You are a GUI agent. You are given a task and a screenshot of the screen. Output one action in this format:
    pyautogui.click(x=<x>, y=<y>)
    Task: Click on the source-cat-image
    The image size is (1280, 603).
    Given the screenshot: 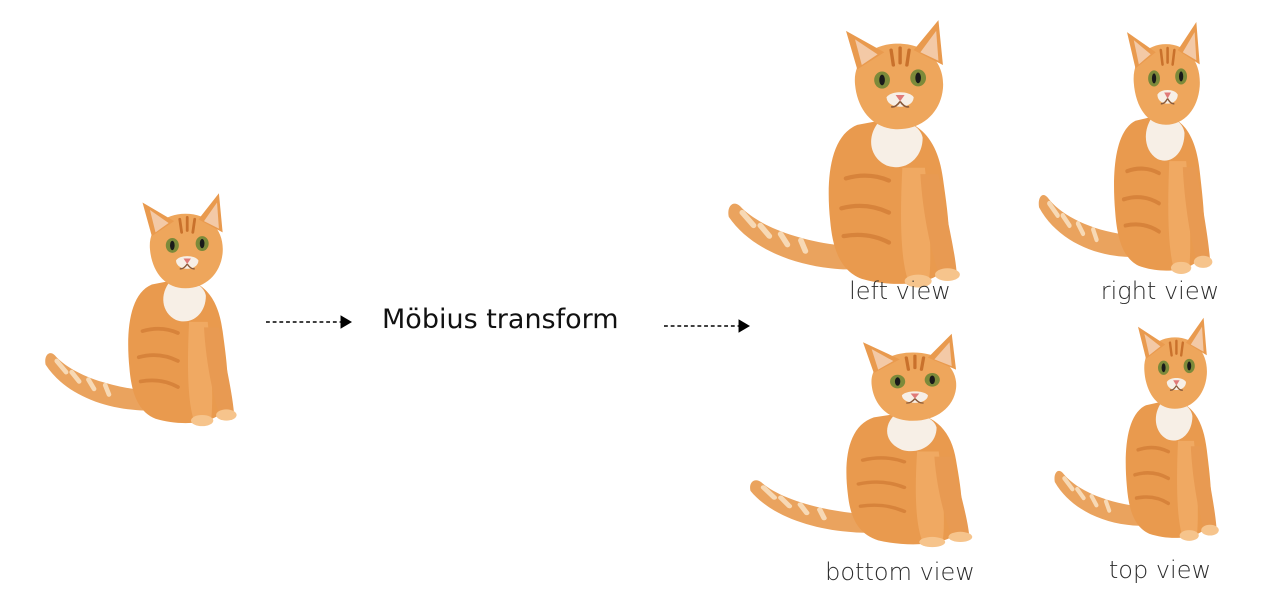 What is the action you would take?
    pyautogui.click(x=142, y=312)
    